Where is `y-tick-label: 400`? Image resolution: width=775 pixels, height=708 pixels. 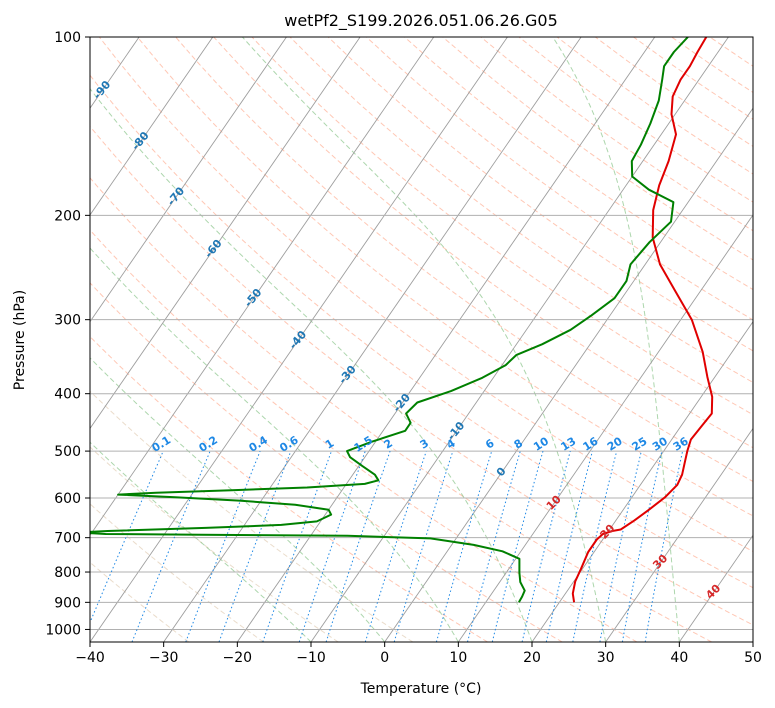 y-tick-label: 400 is located at coordinates (67, 395).